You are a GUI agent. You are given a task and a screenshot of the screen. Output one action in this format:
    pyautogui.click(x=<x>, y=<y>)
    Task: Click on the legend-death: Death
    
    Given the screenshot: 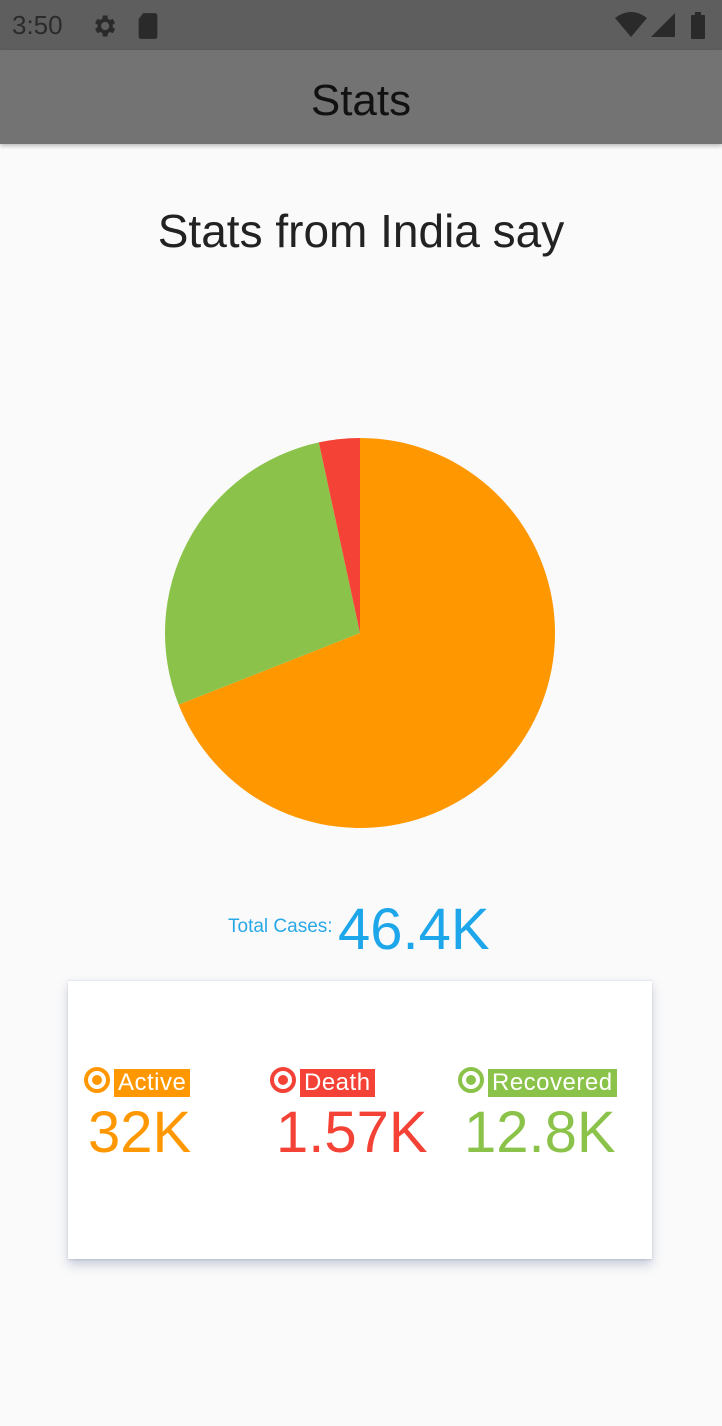 What is the action you would take?
    pyautogui.click(x=349, y=1085)
    